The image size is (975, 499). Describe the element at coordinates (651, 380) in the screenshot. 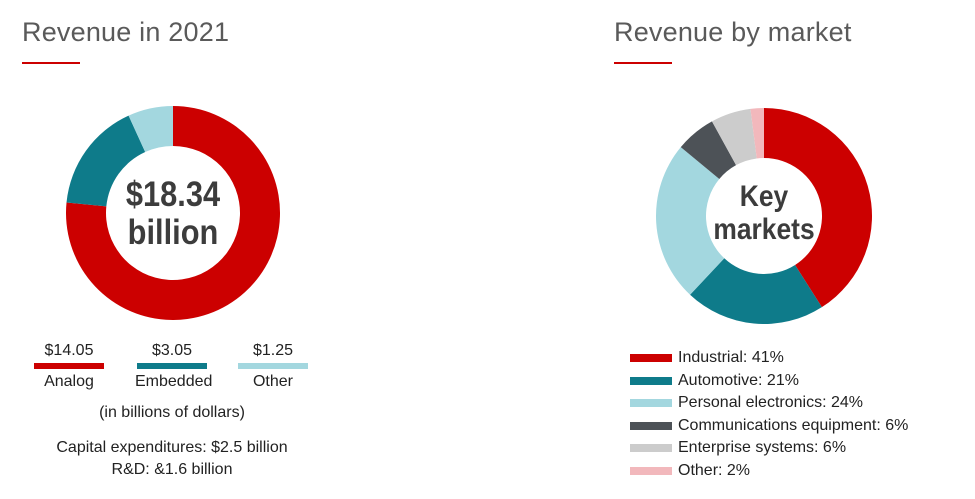

I see `legend-swatch-automotive` at that location.